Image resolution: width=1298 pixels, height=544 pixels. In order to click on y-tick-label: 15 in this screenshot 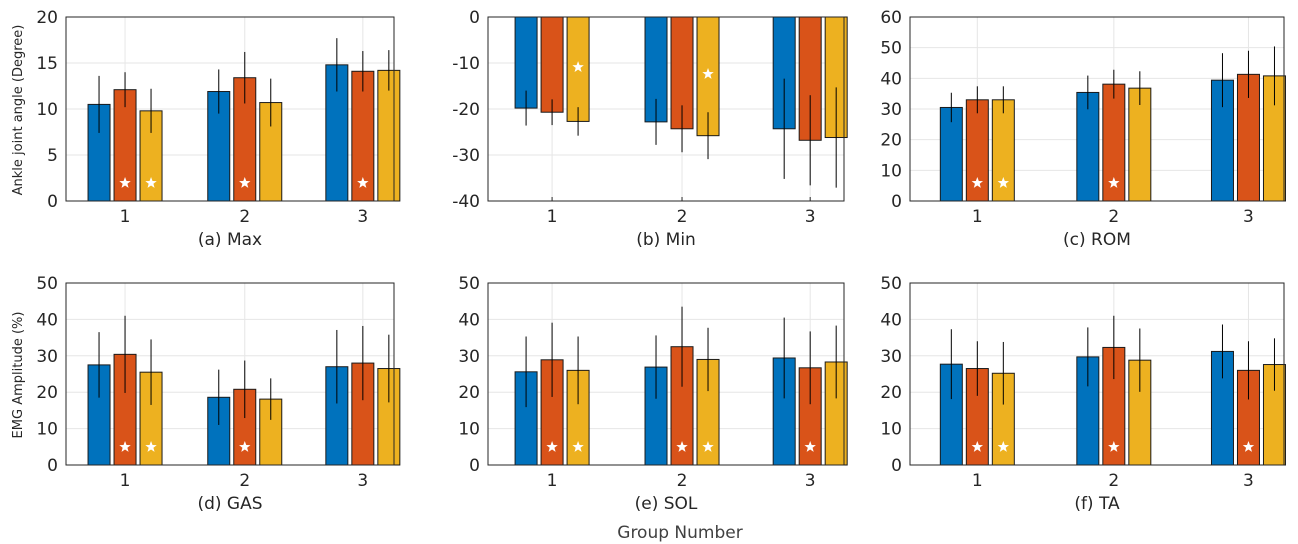, I will do `click(47, 64)`.